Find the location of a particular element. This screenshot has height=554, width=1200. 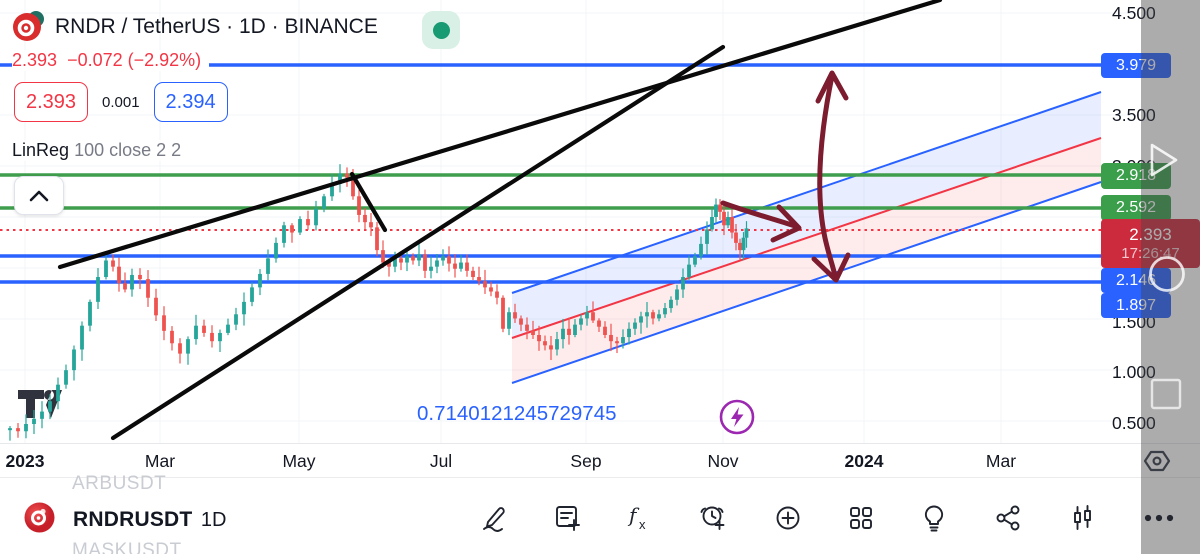

time-axis-label: Jul is located at coordinates (441, 461).